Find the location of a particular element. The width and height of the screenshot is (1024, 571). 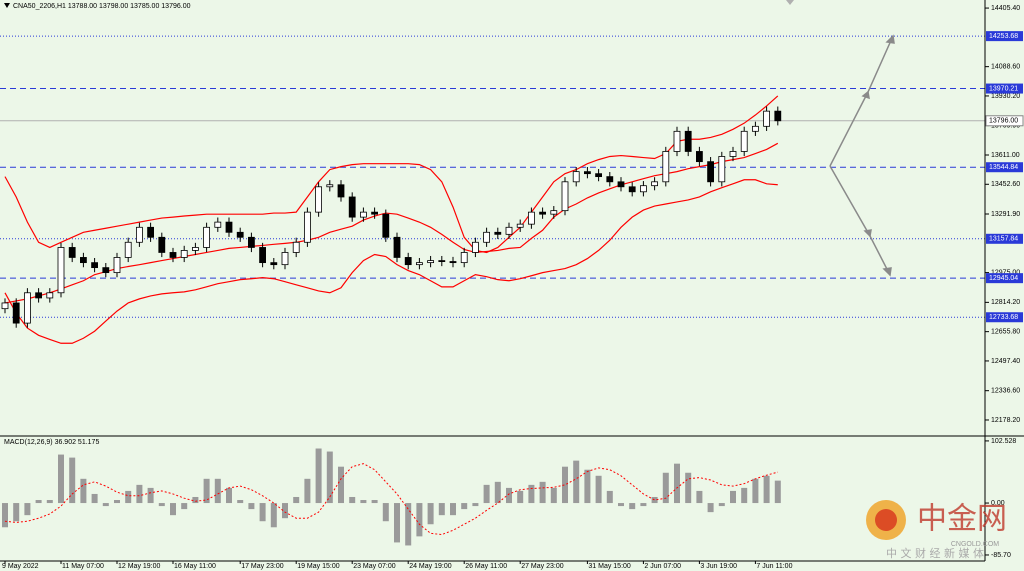

logo-inner is located at coordinates (886, 520).